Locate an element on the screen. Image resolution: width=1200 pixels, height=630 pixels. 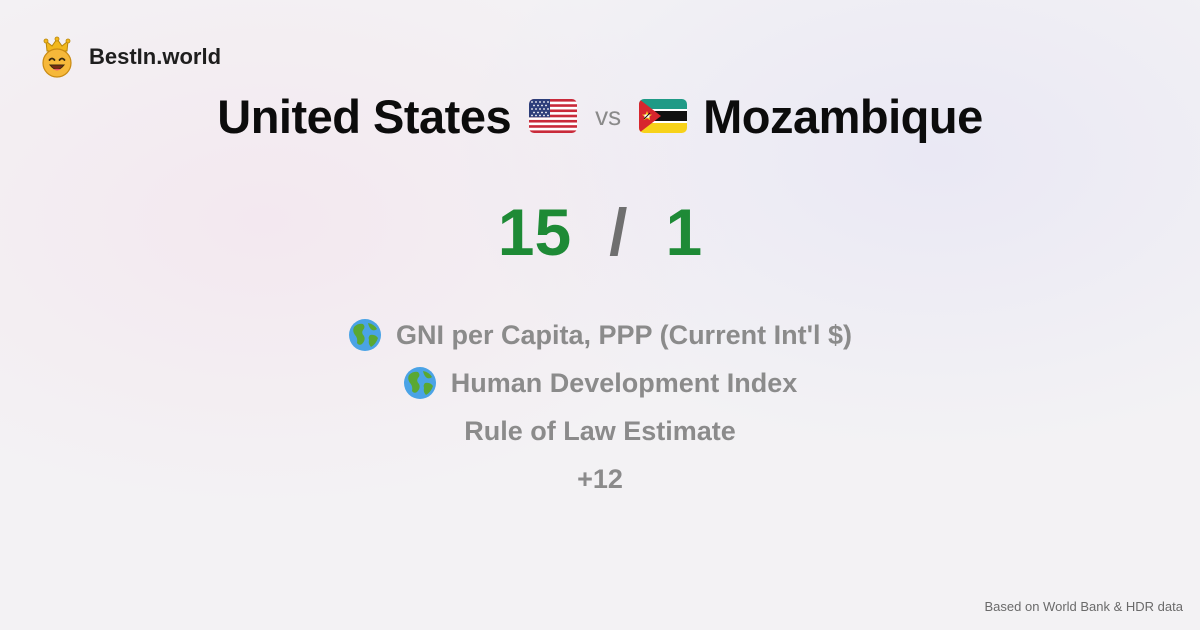
brand: BestIn.world is located at coordinates (129, 57).